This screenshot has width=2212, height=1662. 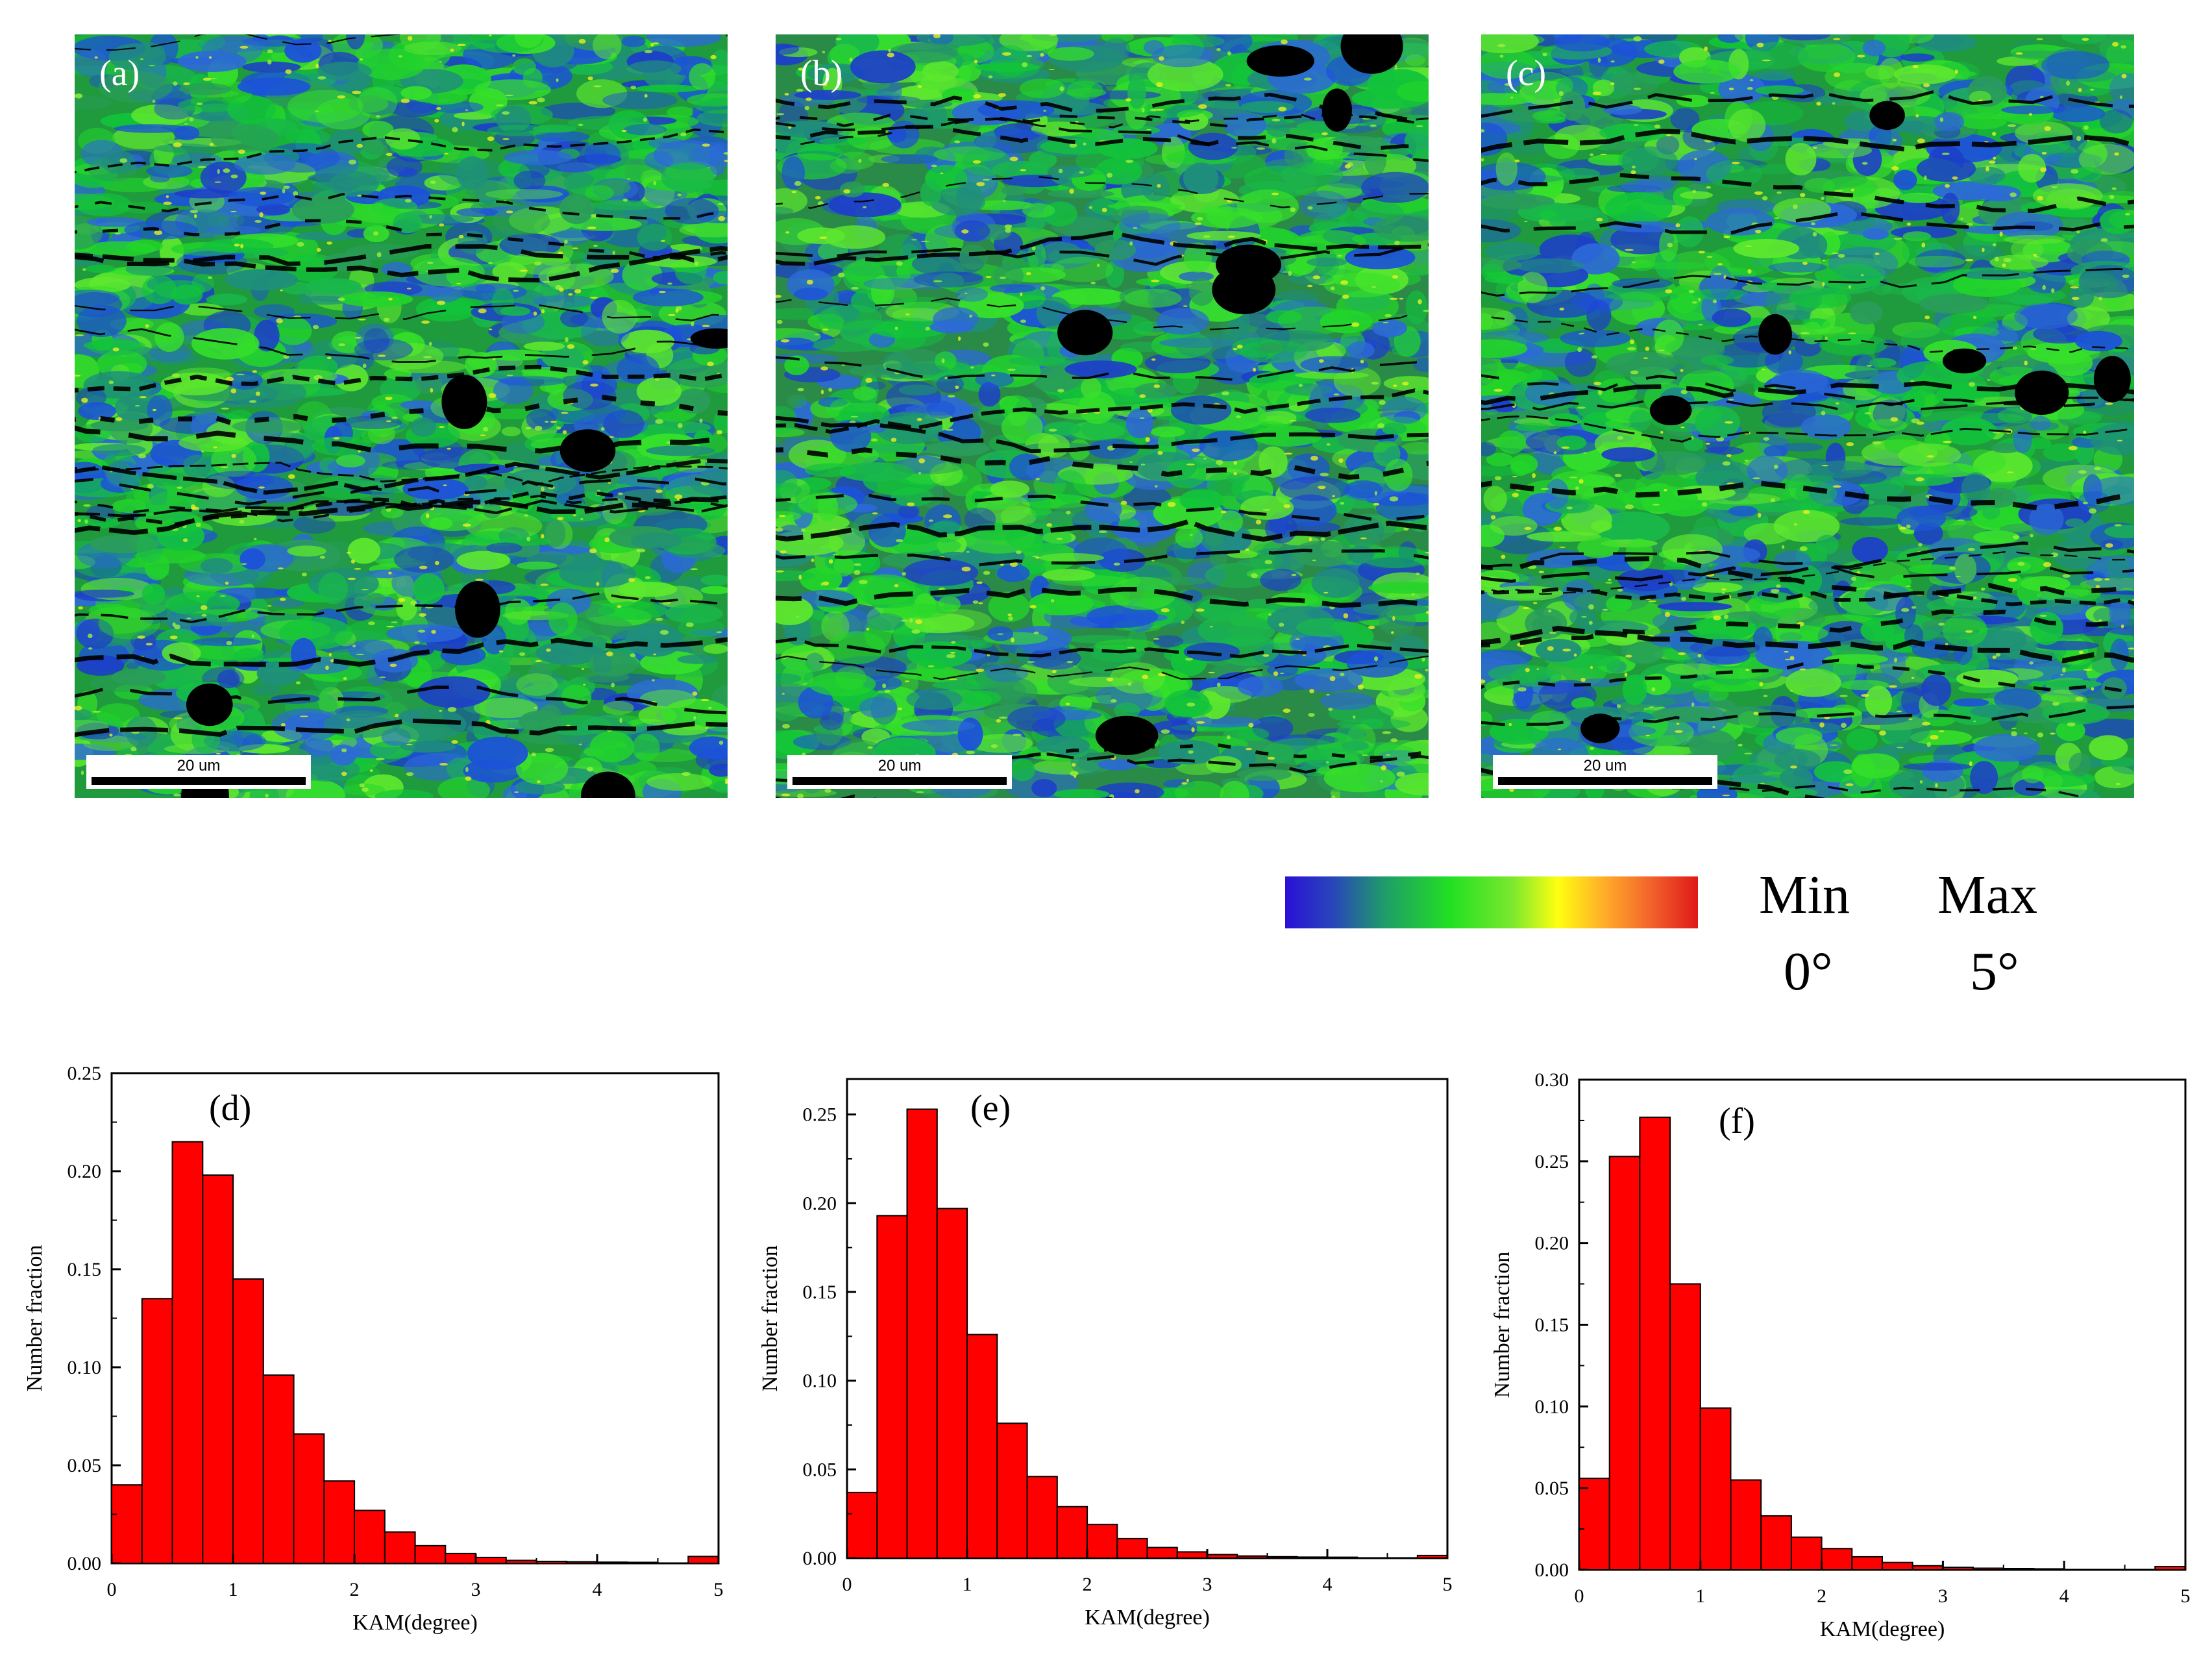 I want to click on panel-label-c: (c), so click(x=1526, y=73).